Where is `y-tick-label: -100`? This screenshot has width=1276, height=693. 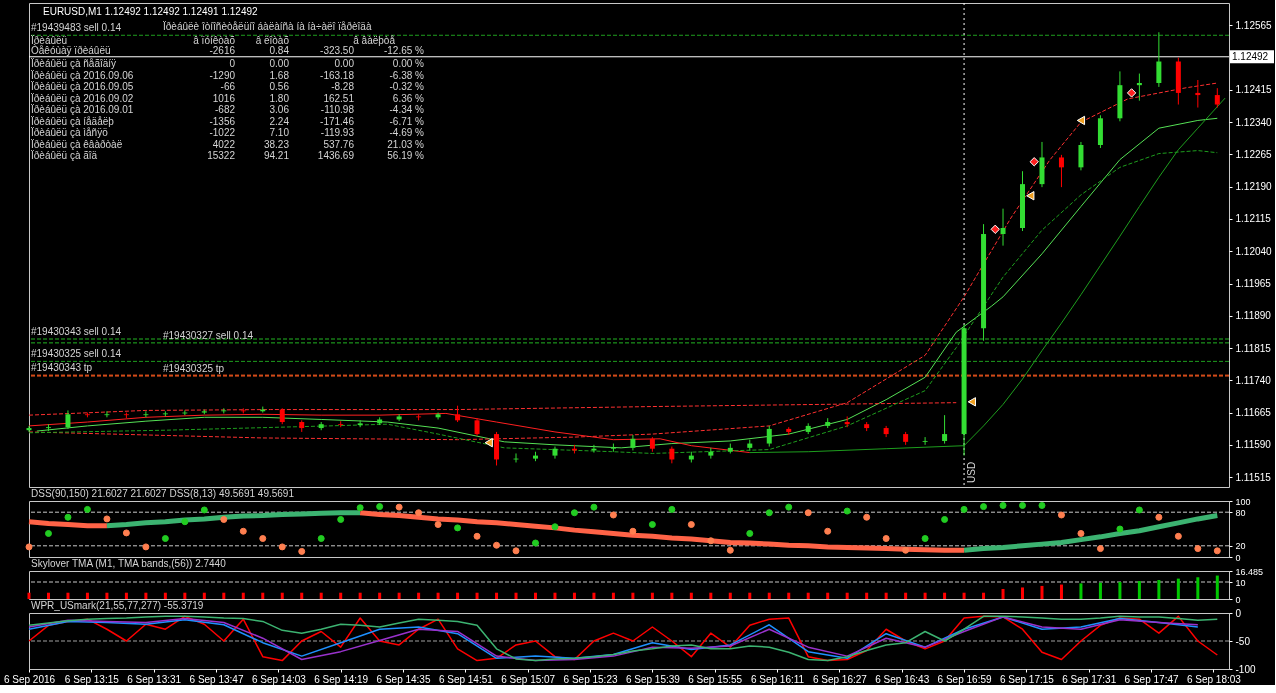
y-tick-label: -100 is located at coordinates (1245, 669).